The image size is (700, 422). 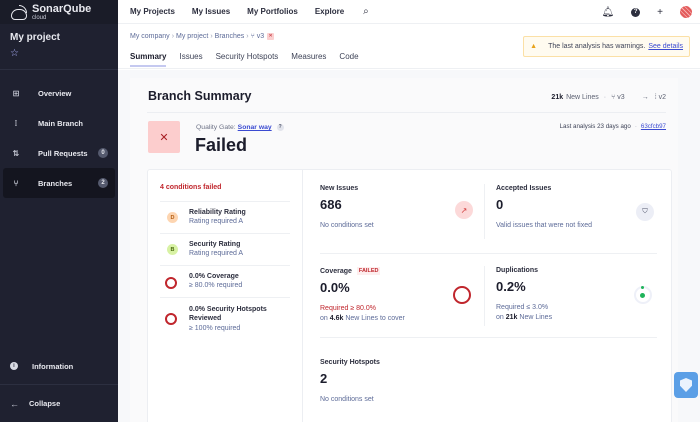 What do you see at coordinates (254, 127) in the screenshot?
I see `quality-gate-link: Sonar way` at bounding box center [254, 127].